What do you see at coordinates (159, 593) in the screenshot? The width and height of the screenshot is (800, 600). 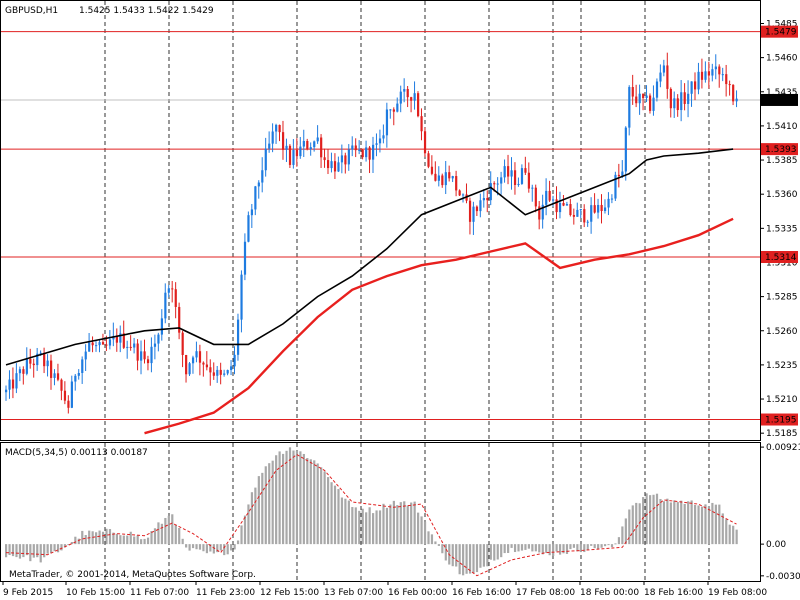 I see `x-tick-label: 11 Feb 07:00` at bounding box center [159, 593].